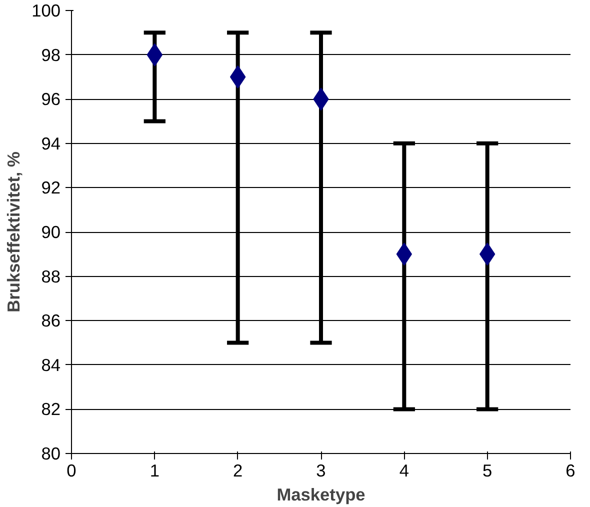 The image size is (590, 507). I want to click on y-tick-label: 90, so click(51, 232).